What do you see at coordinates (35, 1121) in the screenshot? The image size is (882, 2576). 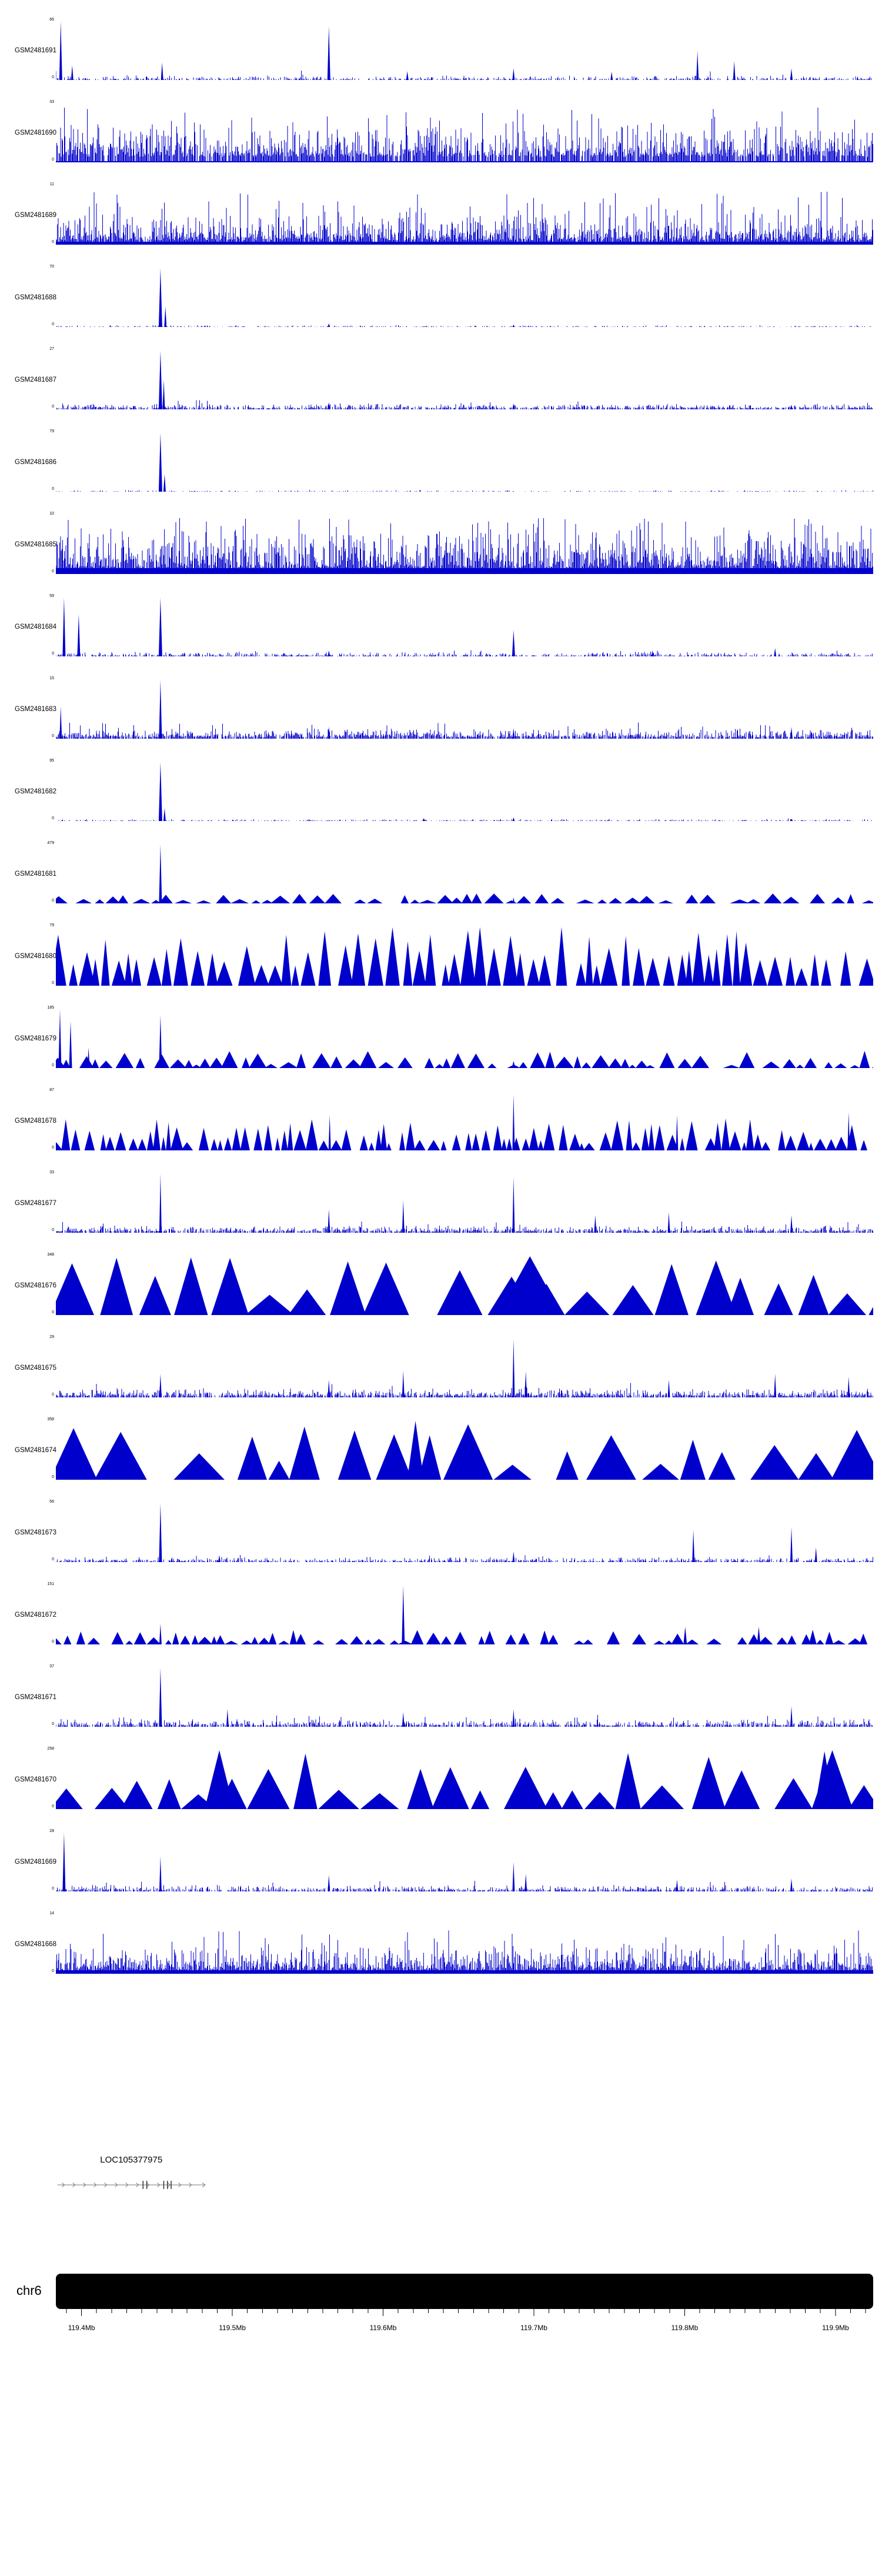 I see `track-sample-label: GSM2481678` at bounding box center [35, 1121].